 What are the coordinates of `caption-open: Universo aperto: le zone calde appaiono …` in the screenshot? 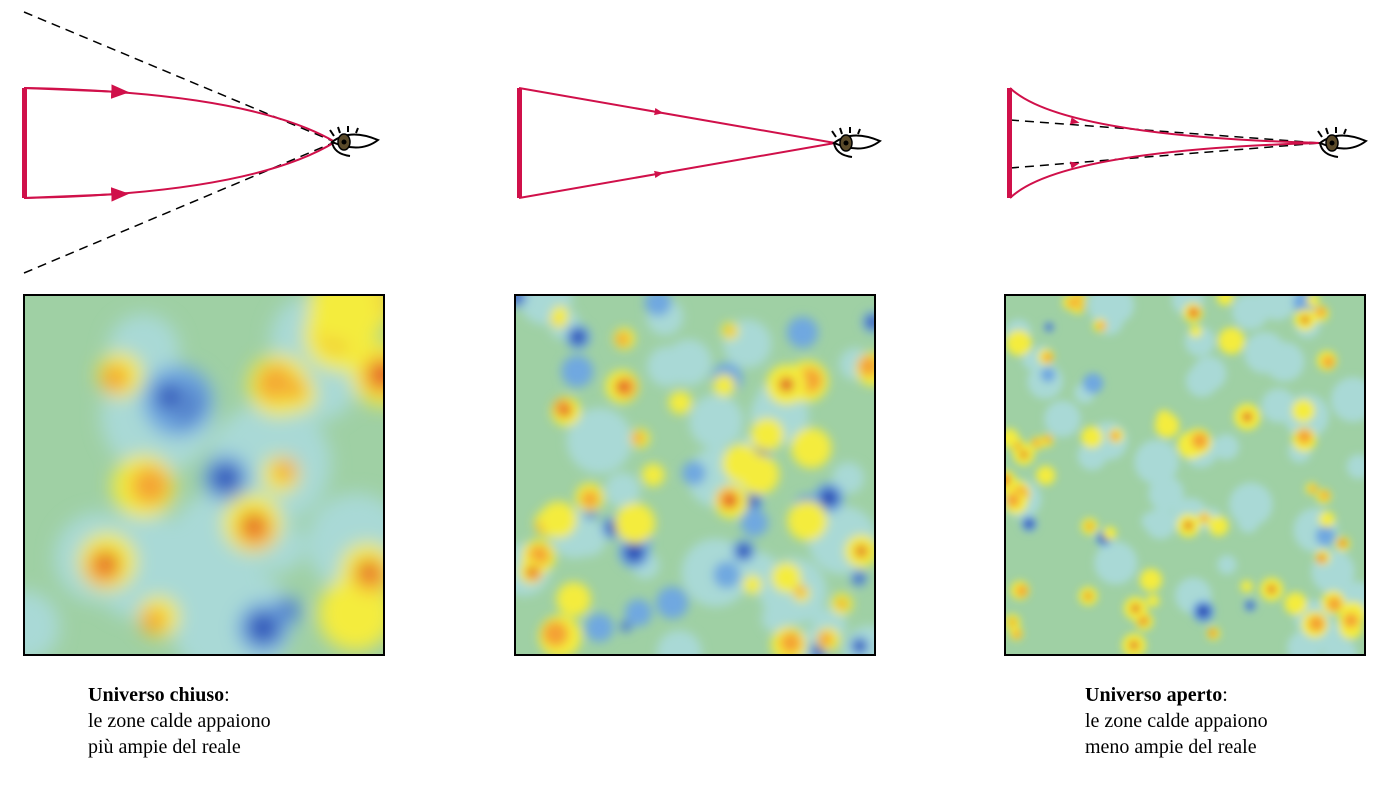 It's located at (1176, 721).